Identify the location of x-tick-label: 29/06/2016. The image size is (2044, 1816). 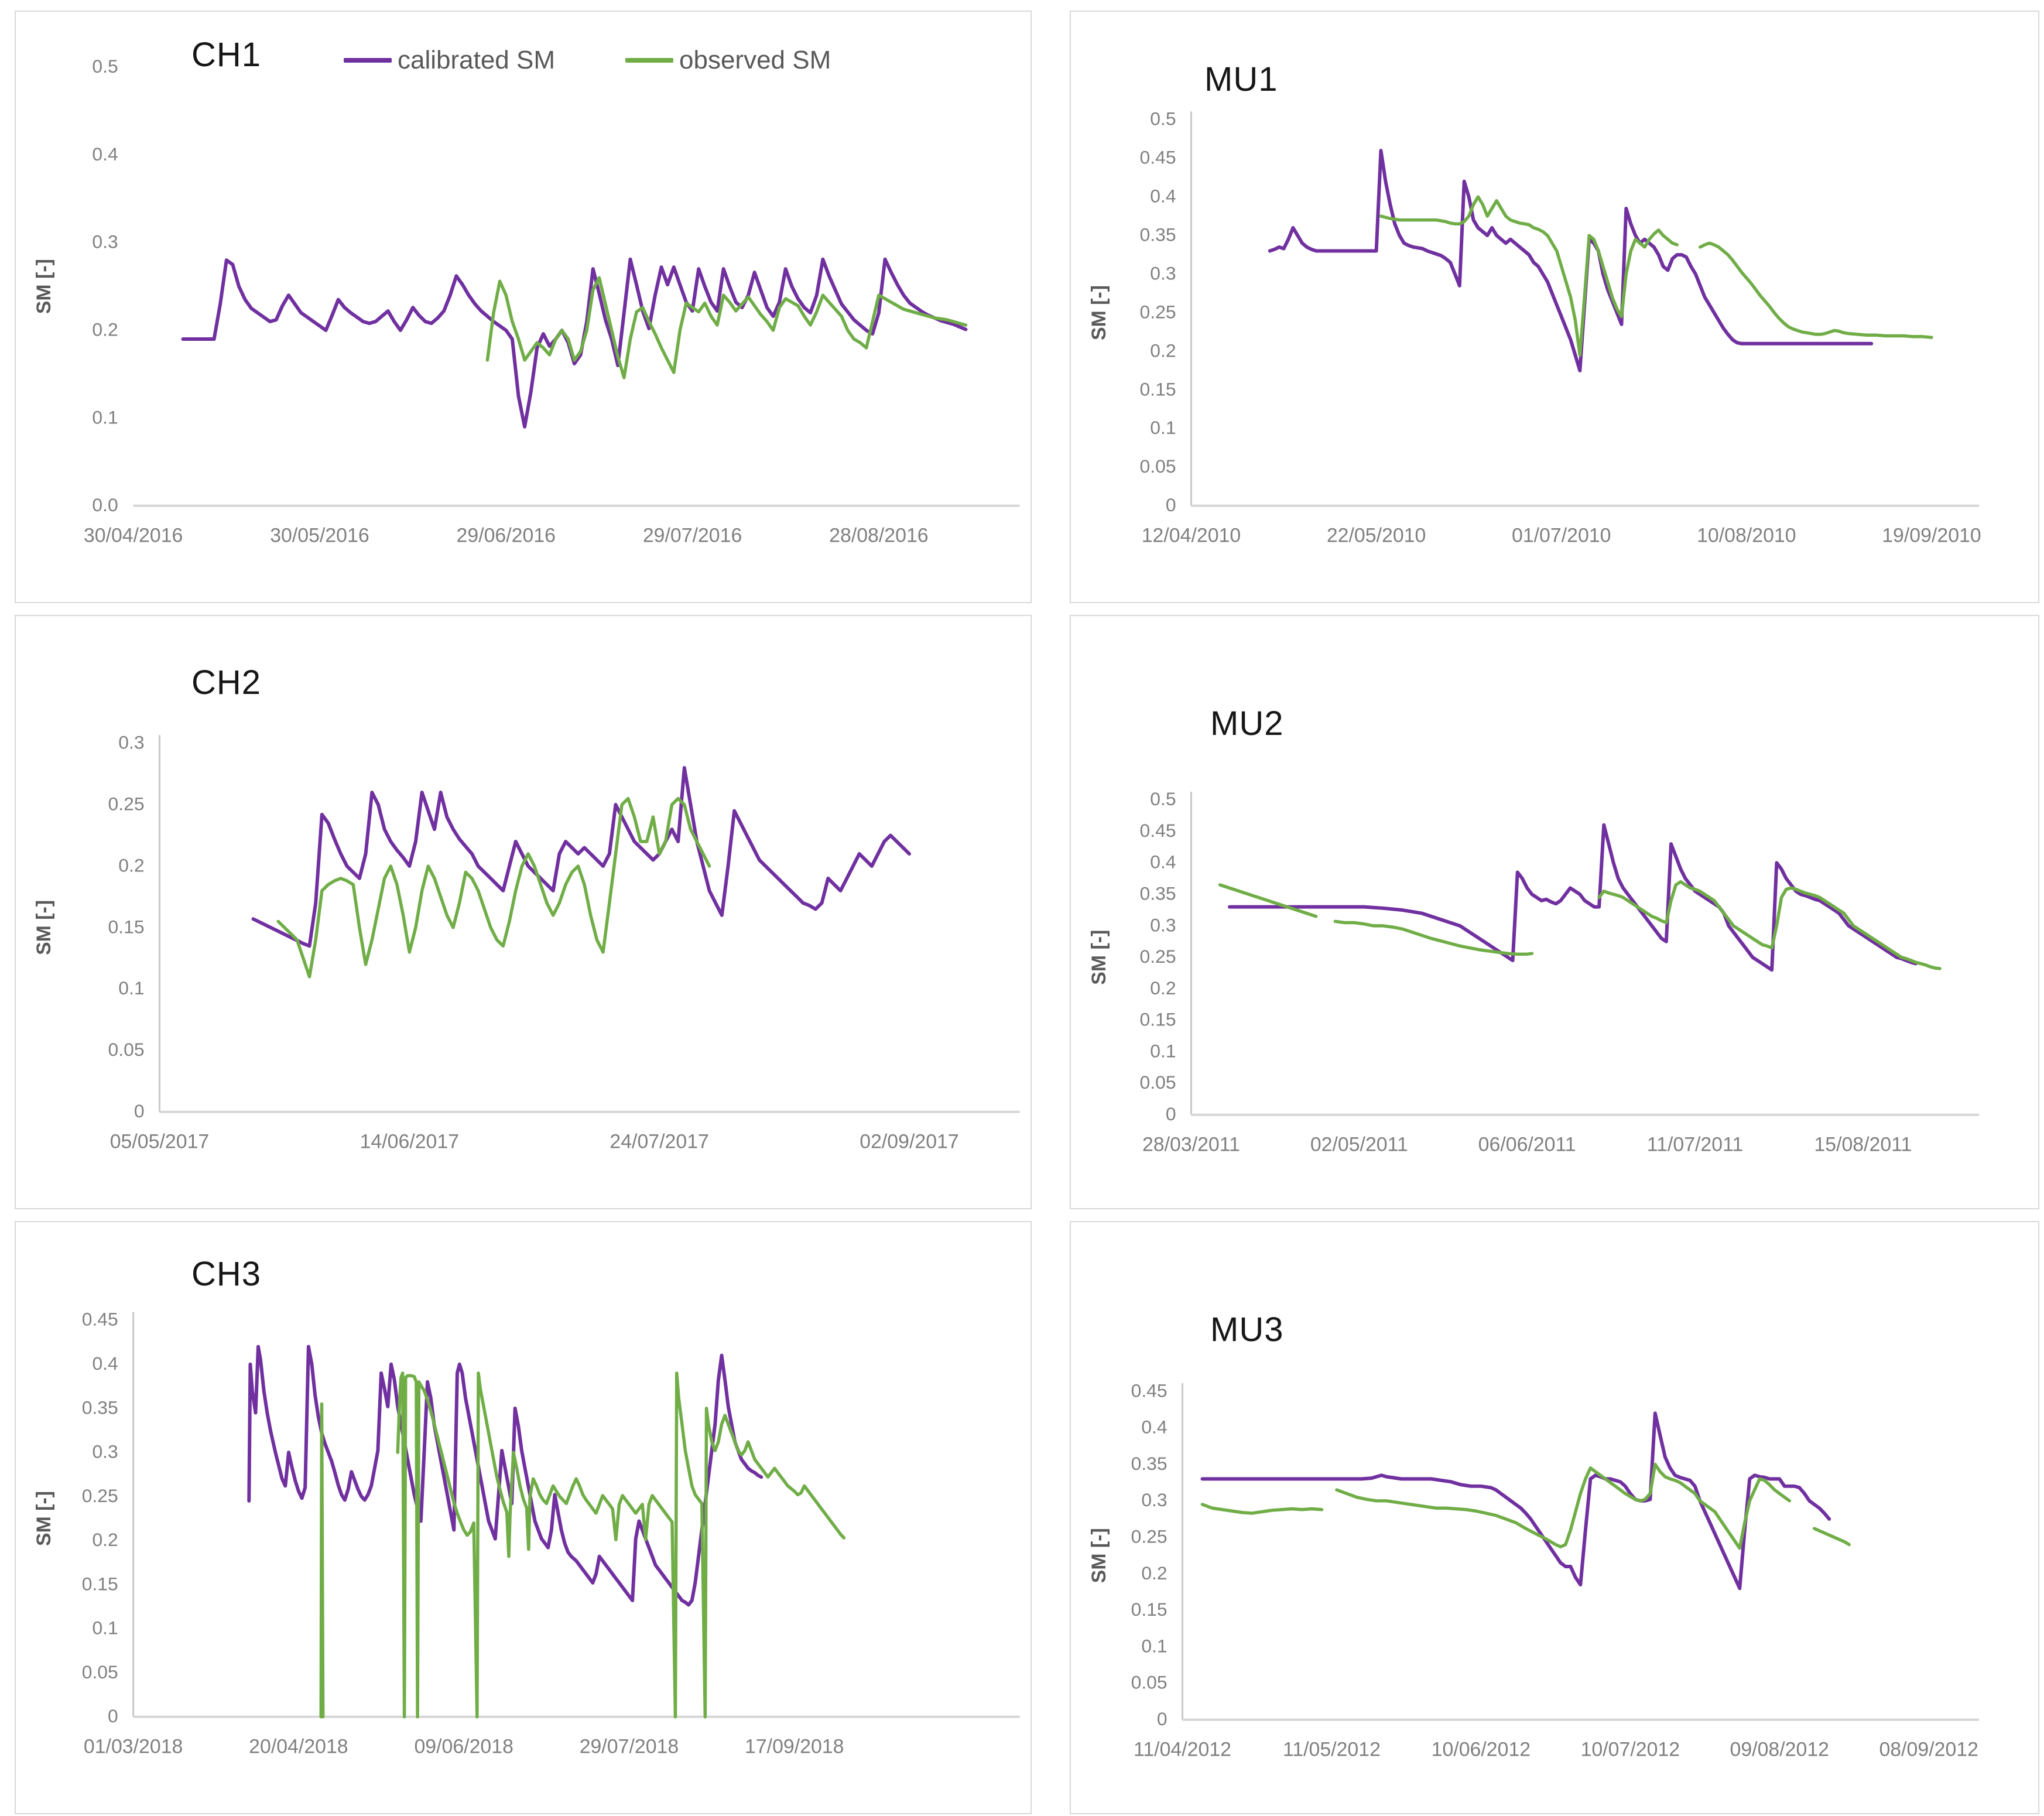
(507, 535).